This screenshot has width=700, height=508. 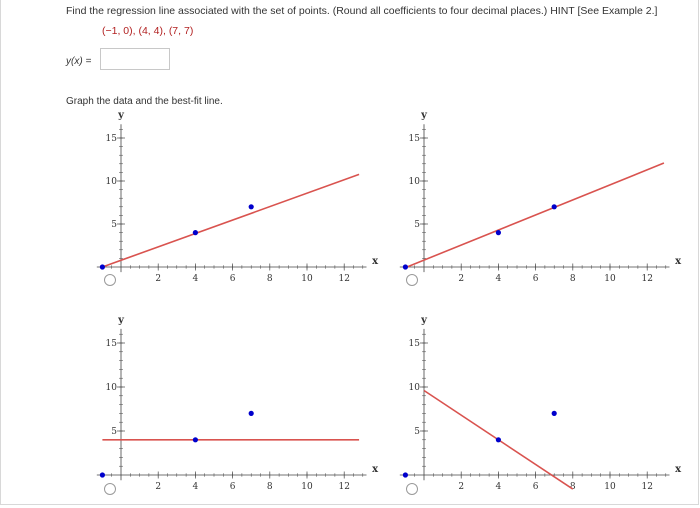 What do you see at coordinates (144, 101) in the screenshot?
I see `graph-prompt: Graph the data and the best-fit line.` at bounding box center [144, 101].